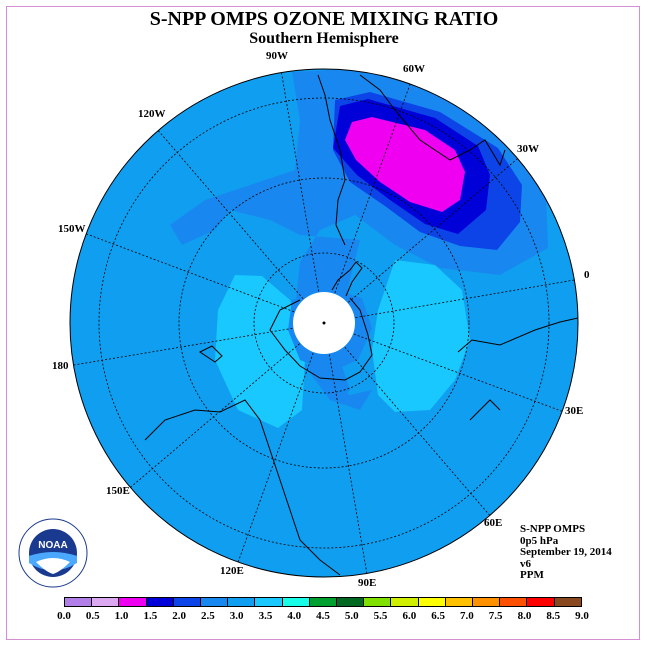 The width and height of the screenshot is (648, 648). What do you see at coordinates (211, 354) in the screenshot?
I see `new-zealand-coast` at bounding box center [211, 354].